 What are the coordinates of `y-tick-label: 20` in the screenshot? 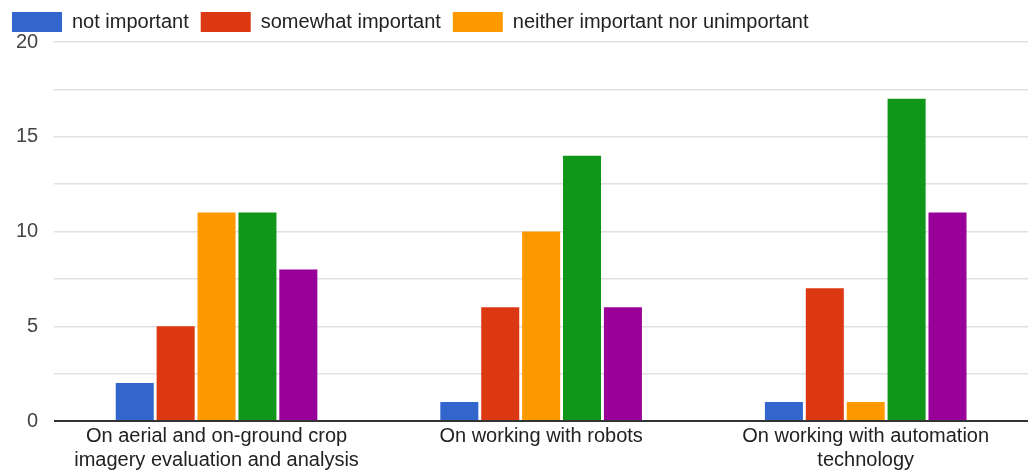 It's located at (27, 40).